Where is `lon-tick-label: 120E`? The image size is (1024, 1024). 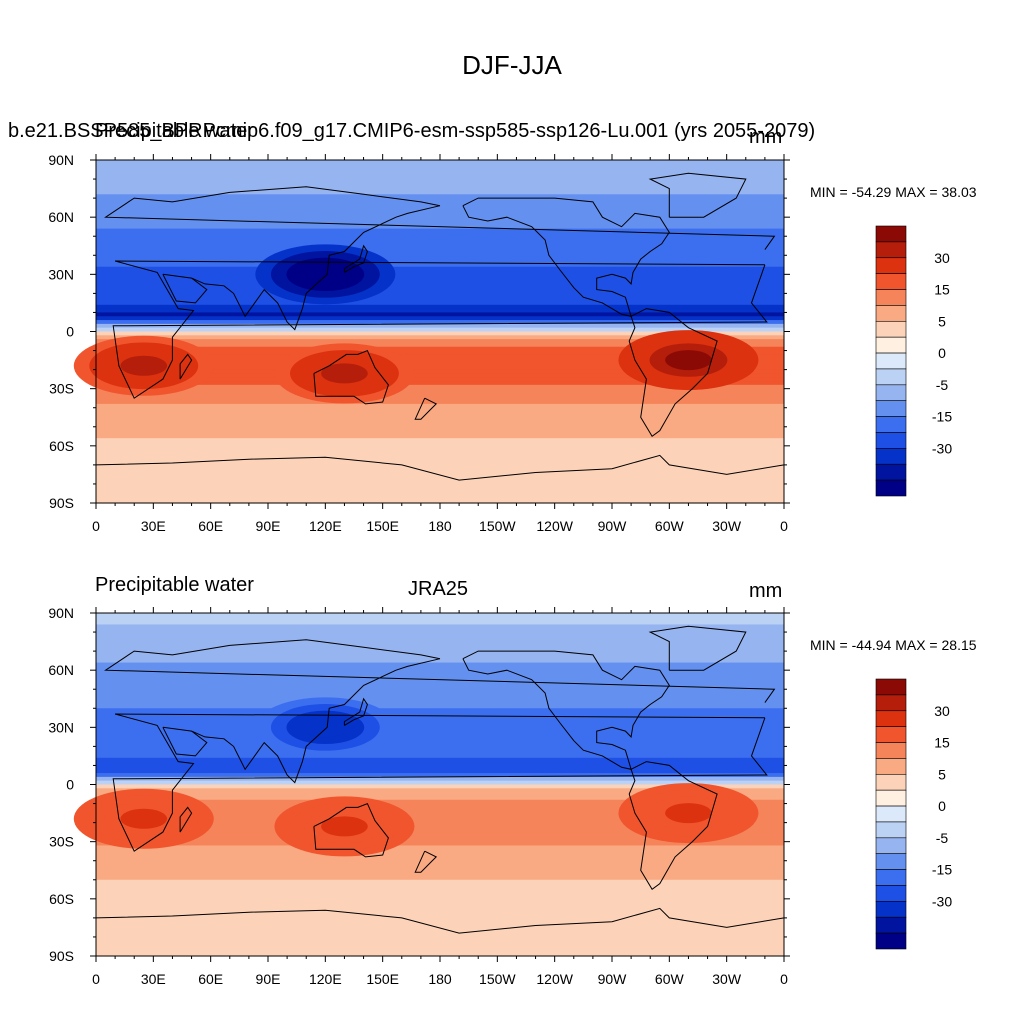 lon-tick-label: 120E is located at coordinates (325, 979).